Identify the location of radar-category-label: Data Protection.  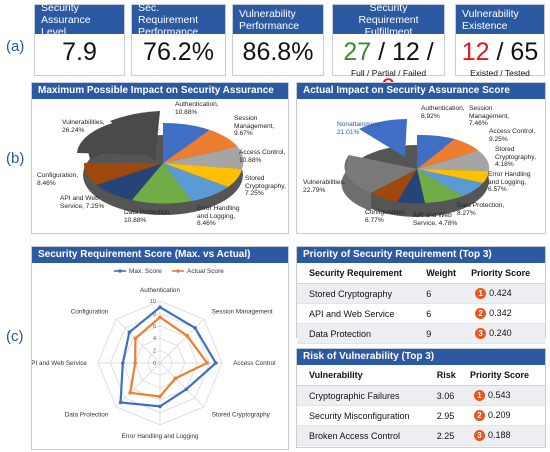
(87, 415).